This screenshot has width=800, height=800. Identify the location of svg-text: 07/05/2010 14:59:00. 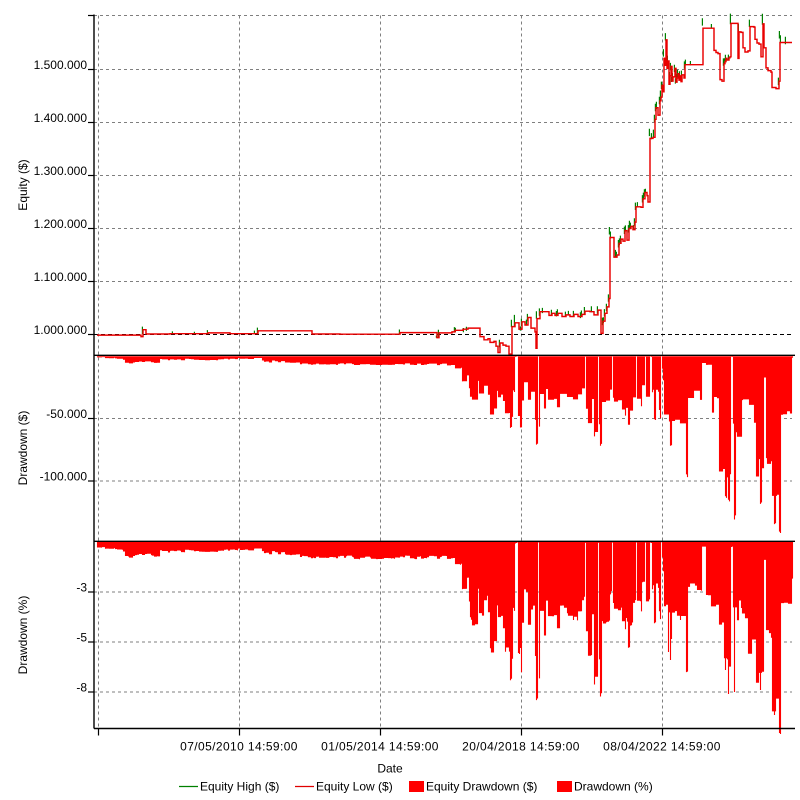
(239, 747).